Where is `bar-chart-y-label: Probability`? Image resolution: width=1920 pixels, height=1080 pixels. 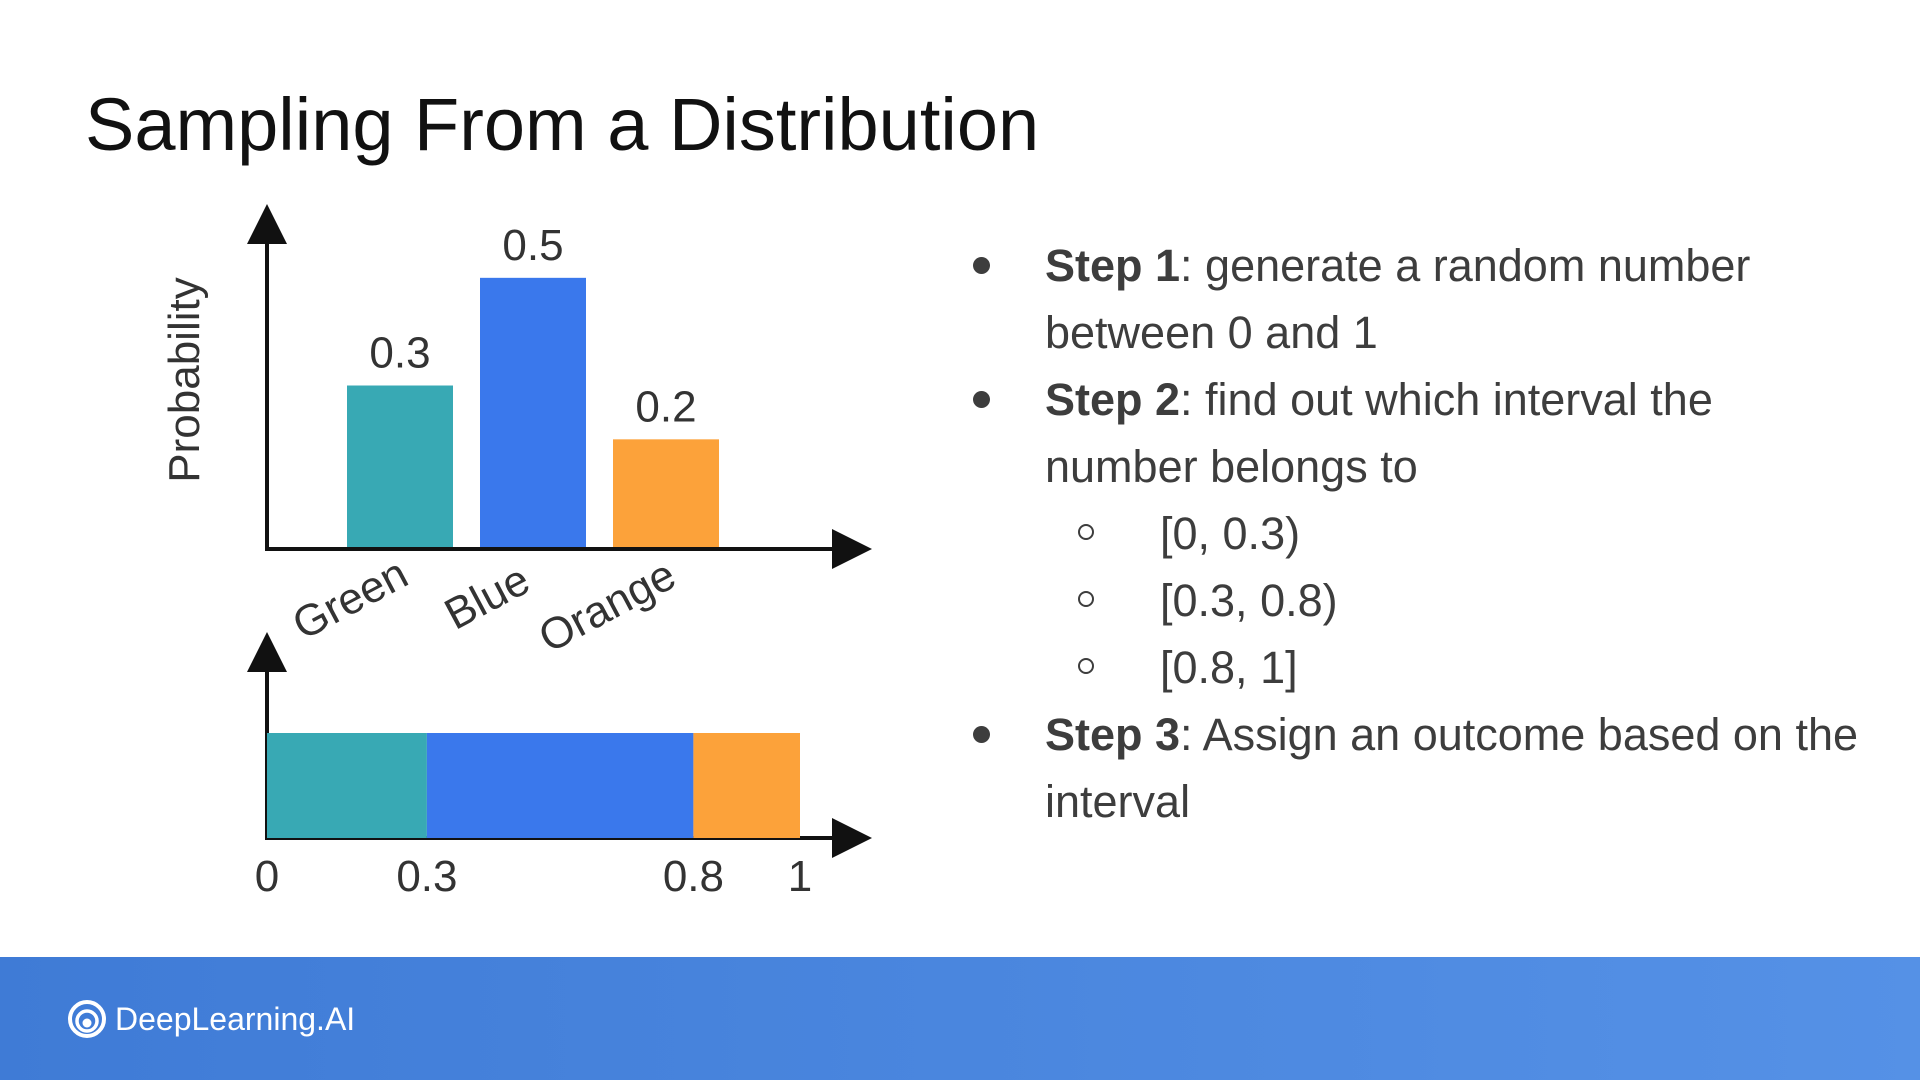
bar-chart-y-label: Probability is located at coordinates (184, 379).